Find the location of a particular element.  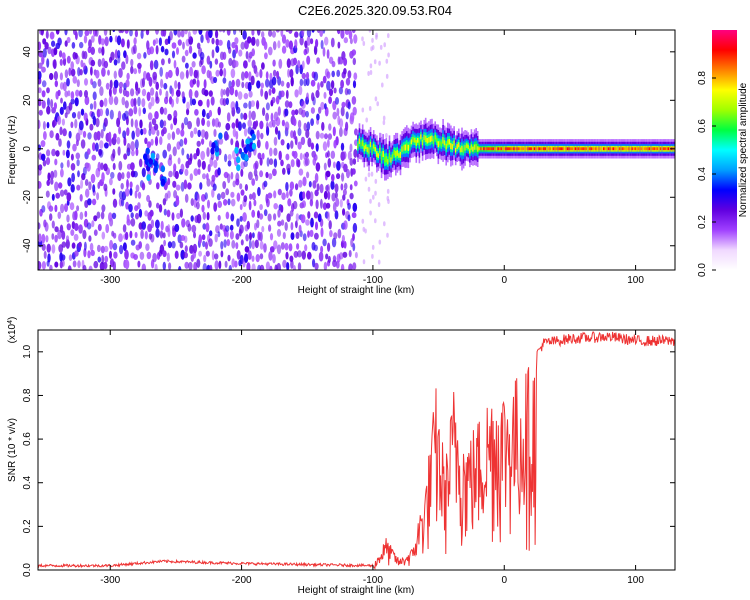

colorbar is located at coordinates (724, 150).